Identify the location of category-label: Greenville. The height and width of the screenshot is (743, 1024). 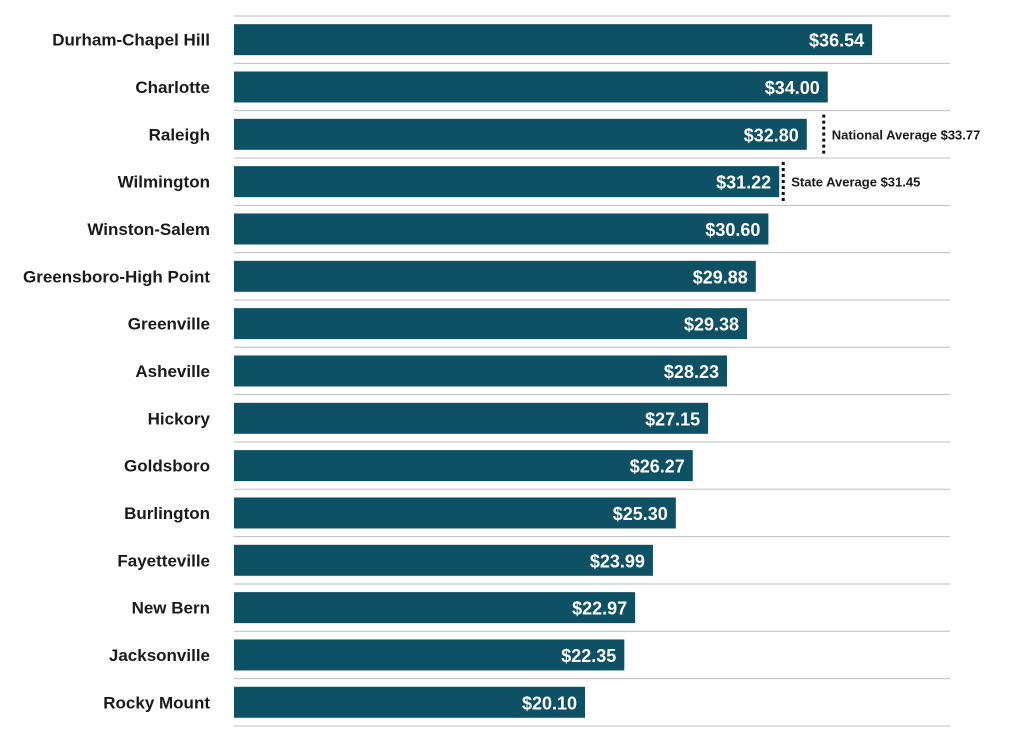
(169, 324).